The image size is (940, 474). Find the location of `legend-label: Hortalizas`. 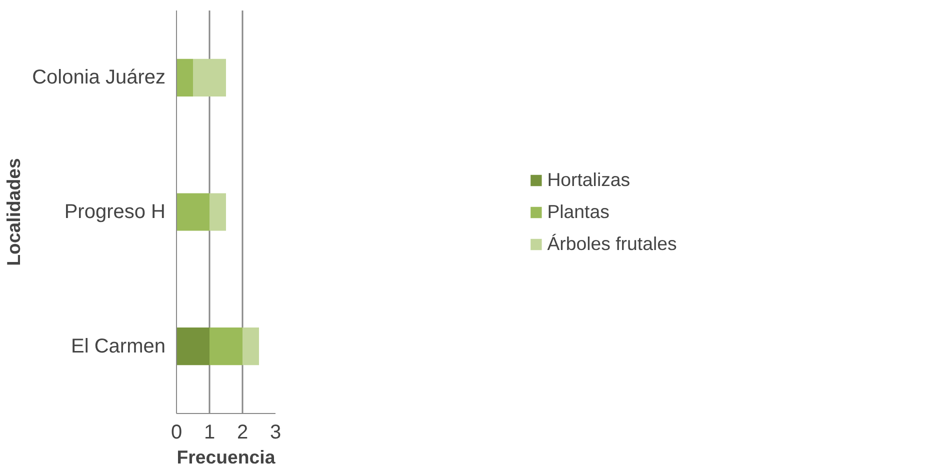

legend-label: Hortalizas is located at coordinates (588, 179).